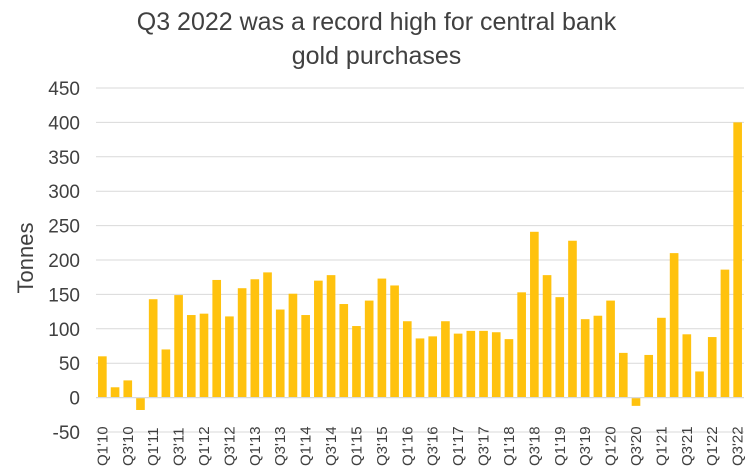  What do you see at coordinates (64, 295) in the screenshot?
I see `y-tick-label: 150` at bounding box center [64, 295].